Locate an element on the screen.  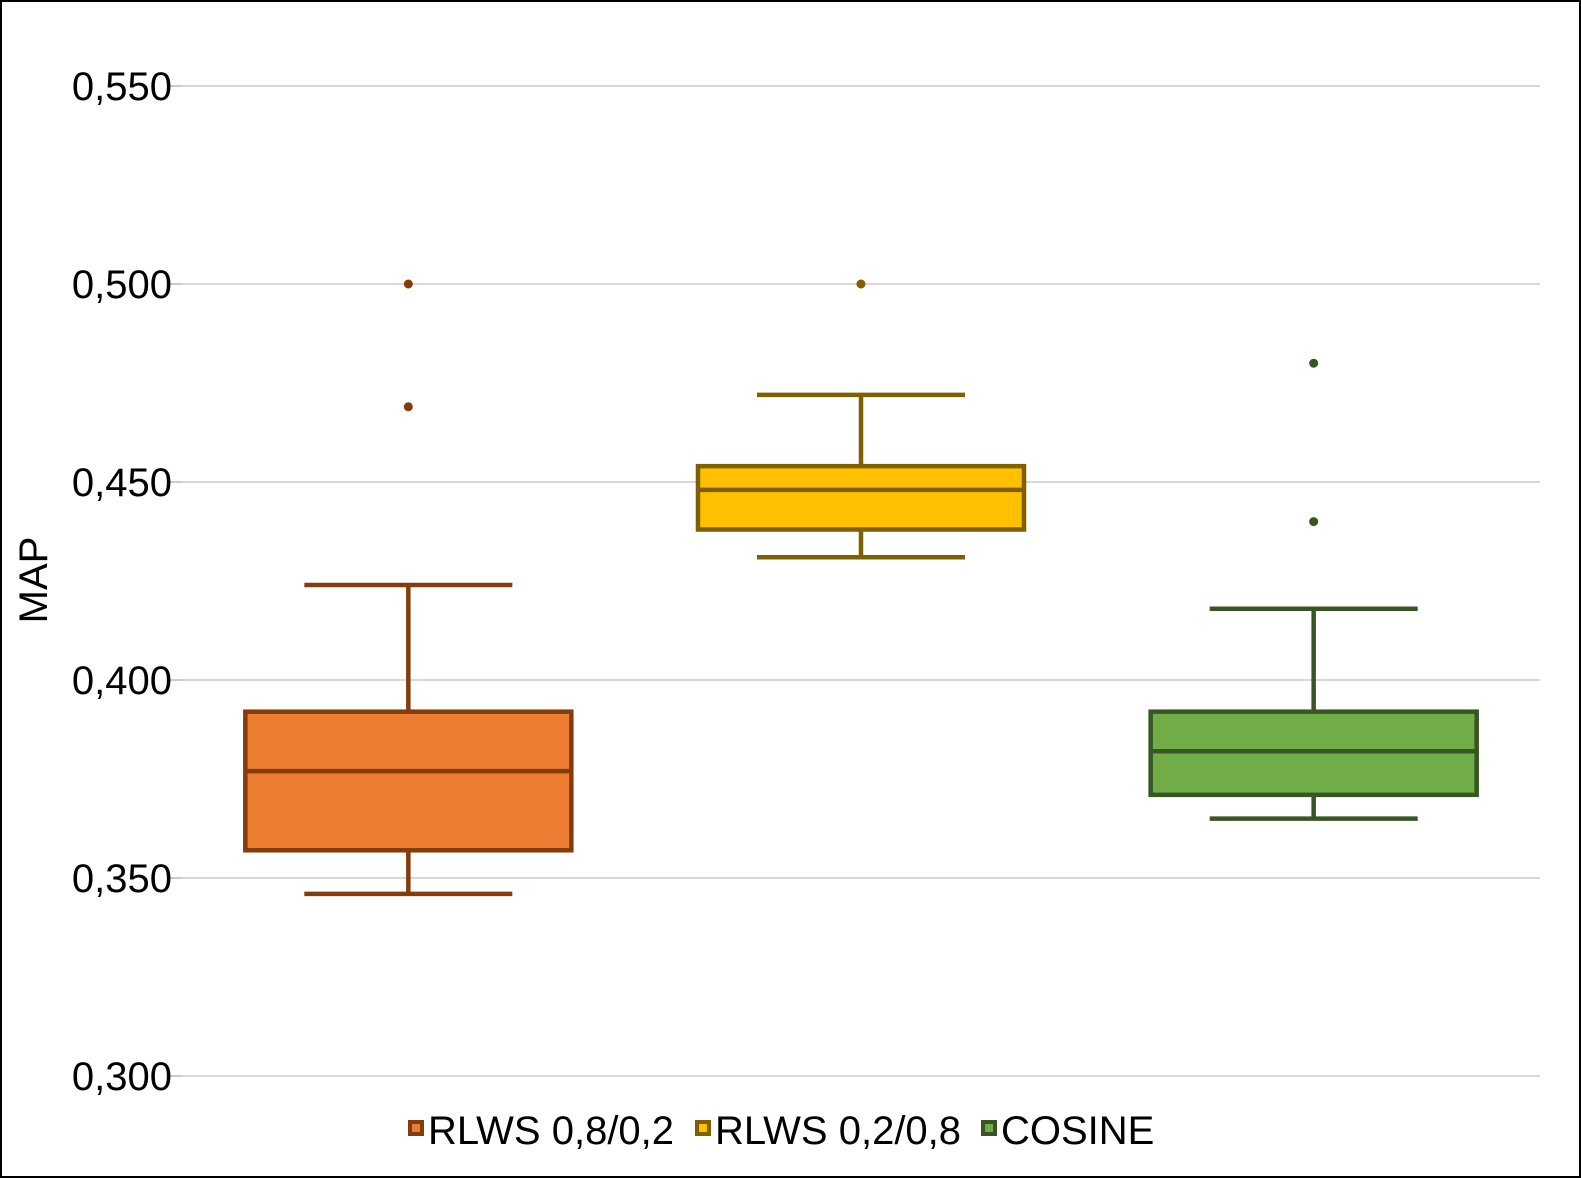
y-tick-label: 0,400 is located at coordinates (122, 681).